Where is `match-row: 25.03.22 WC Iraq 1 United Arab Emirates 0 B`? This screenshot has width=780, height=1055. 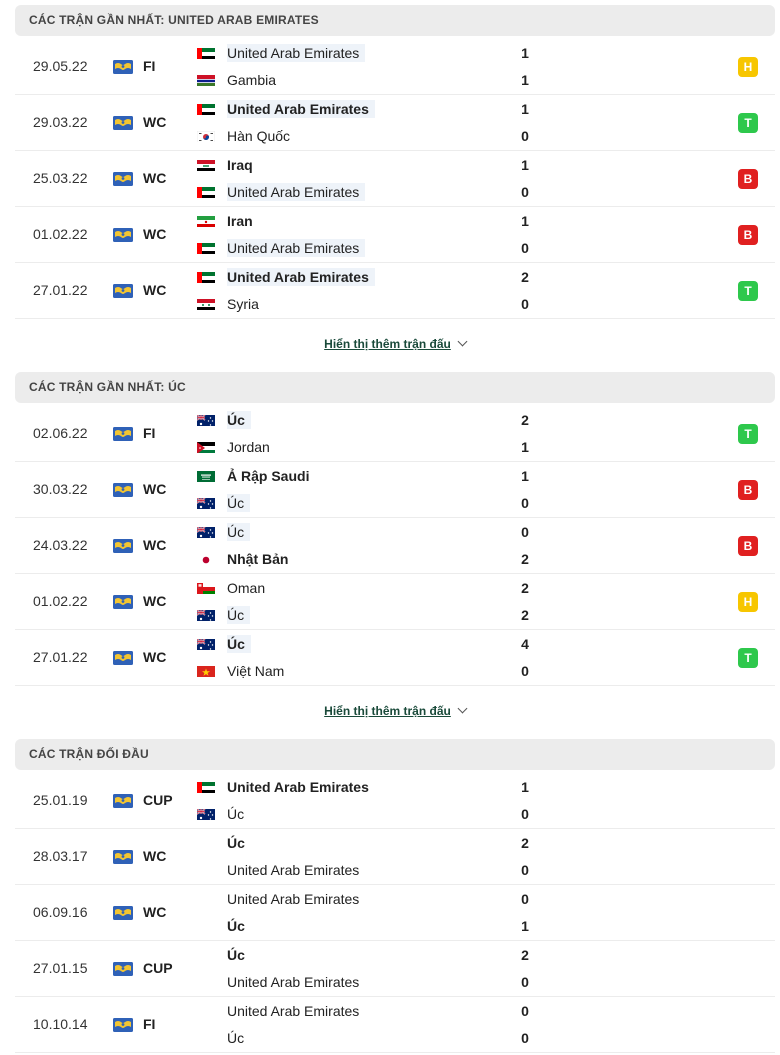 match-row: 25.03.22 WC Iraq 1 United Arab Emirates 0 B is located at coordinates (395, 179).